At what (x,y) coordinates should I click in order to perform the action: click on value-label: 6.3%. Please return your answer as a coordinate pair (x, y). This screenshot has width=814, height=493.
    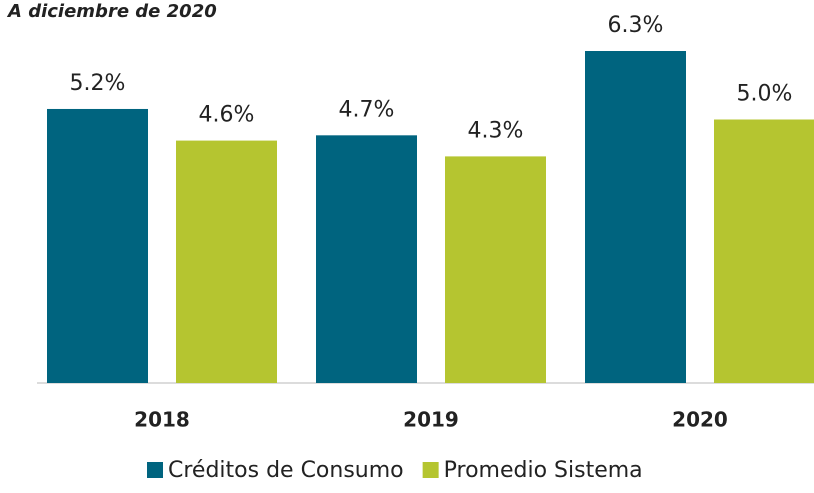
    Looking at the image, I should click on (636, 25).